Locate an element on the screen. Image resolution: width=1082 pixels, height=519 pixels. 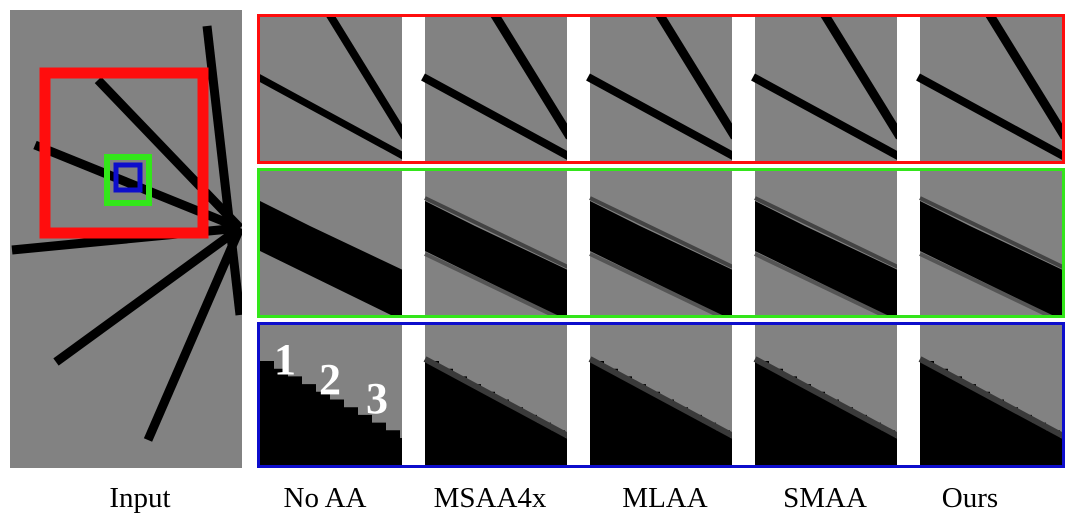
green-zoom-tile-smaa is located at coordinates (827, 243).